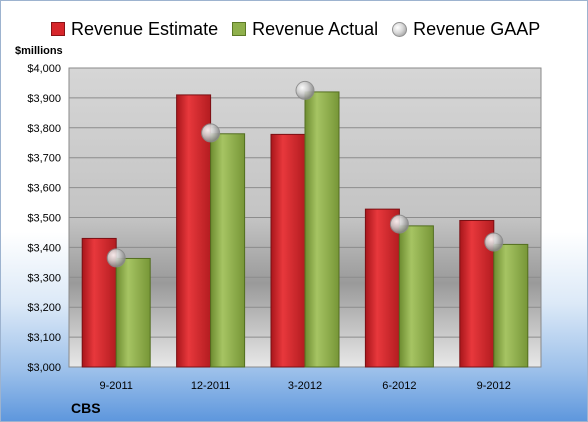 Image resolution: width=588 pixels, height=422 pixels. Describe the element at coordinates (315, 28) in the screenshot. I see `legend-label-actual: Revenue Actual` at that location.